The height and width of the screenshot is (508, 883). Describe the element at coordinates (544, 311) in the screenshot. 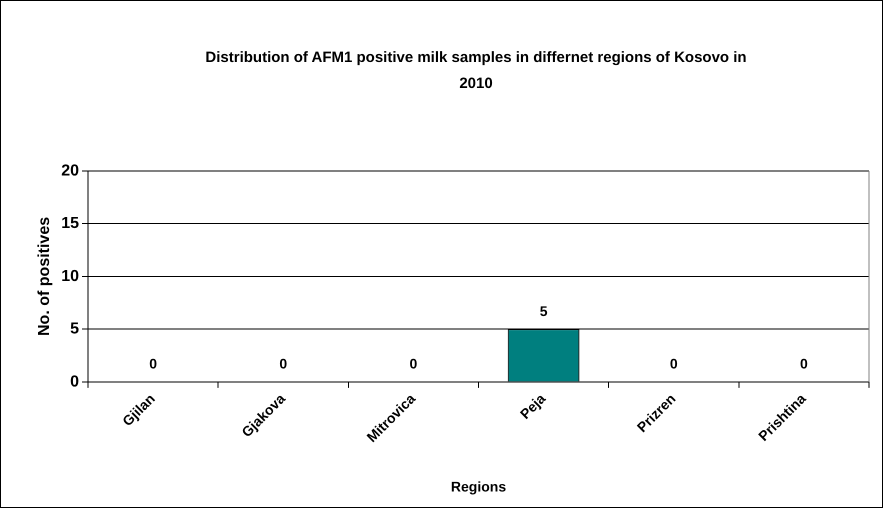

I see `data-label: 5` at that location.